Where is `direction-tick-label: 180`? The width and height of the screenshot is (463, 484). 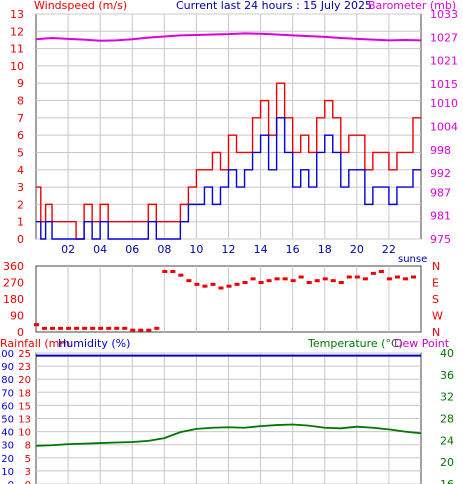
direction-tick-label: 180 is located at coordinates (13, 299).